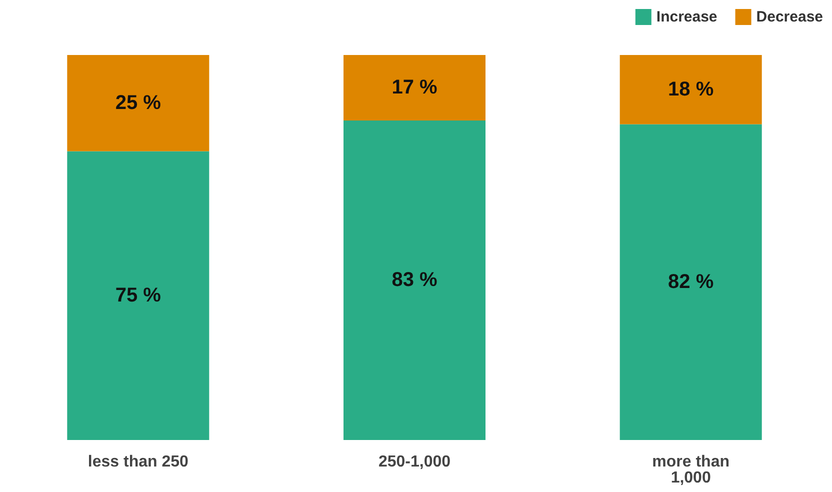 This screenshot has height=492, width=832. I want to click on data-label: 18 %, so click(691, 89).